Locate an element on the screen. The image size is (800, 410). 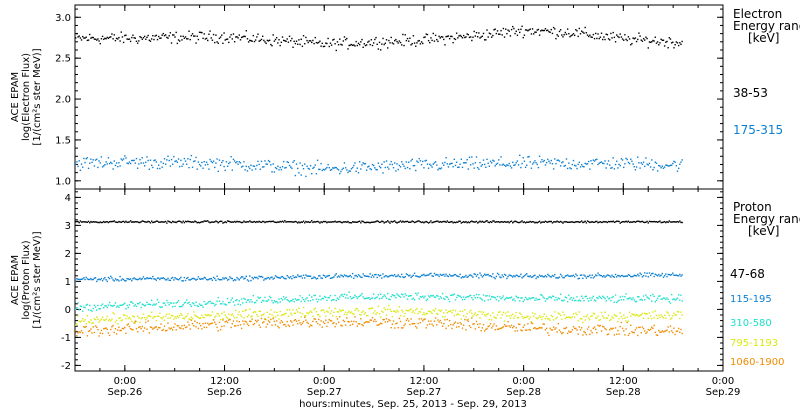
electron-ytick-label: 2.0 is located at coordinates (63, 100).